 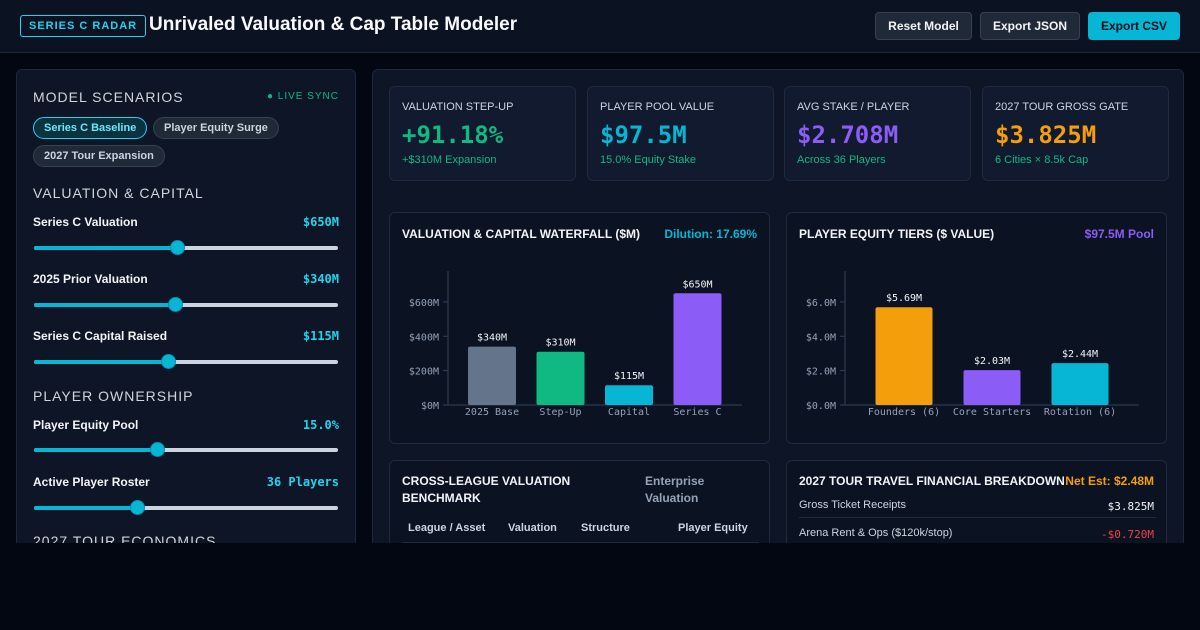 What do you see at coordinates (992, 361) in the screenshot?
I see `bar-data-label: $2.03M` at bounding box center [992, 361].